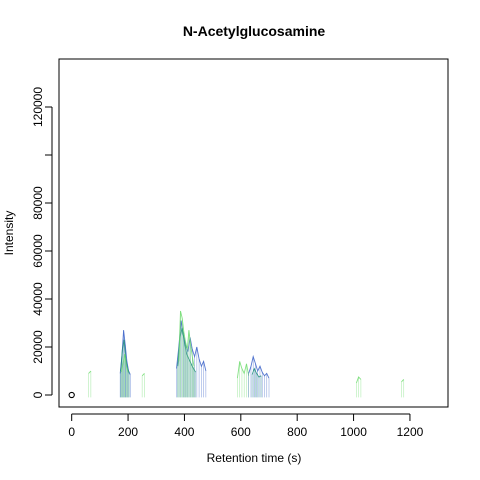  Describe the element at coordinates (71, 394) in the screenshot. I see `origin-marker-point` at that location.